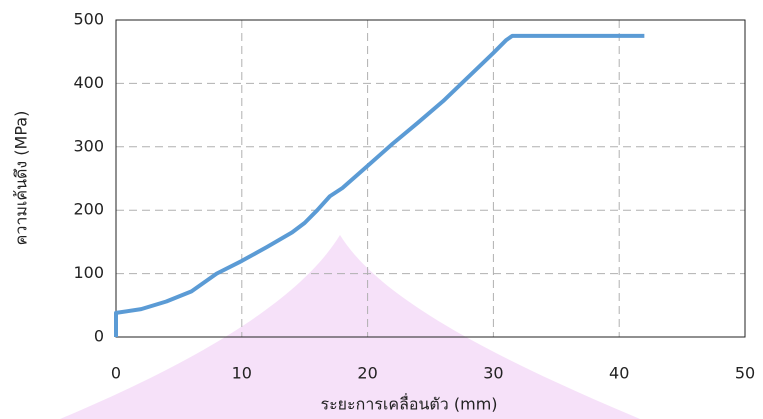 Image resolution: width=763 pixels, height=419 pixels. I want to click on x-tick-label: 30, so click(493, 373).